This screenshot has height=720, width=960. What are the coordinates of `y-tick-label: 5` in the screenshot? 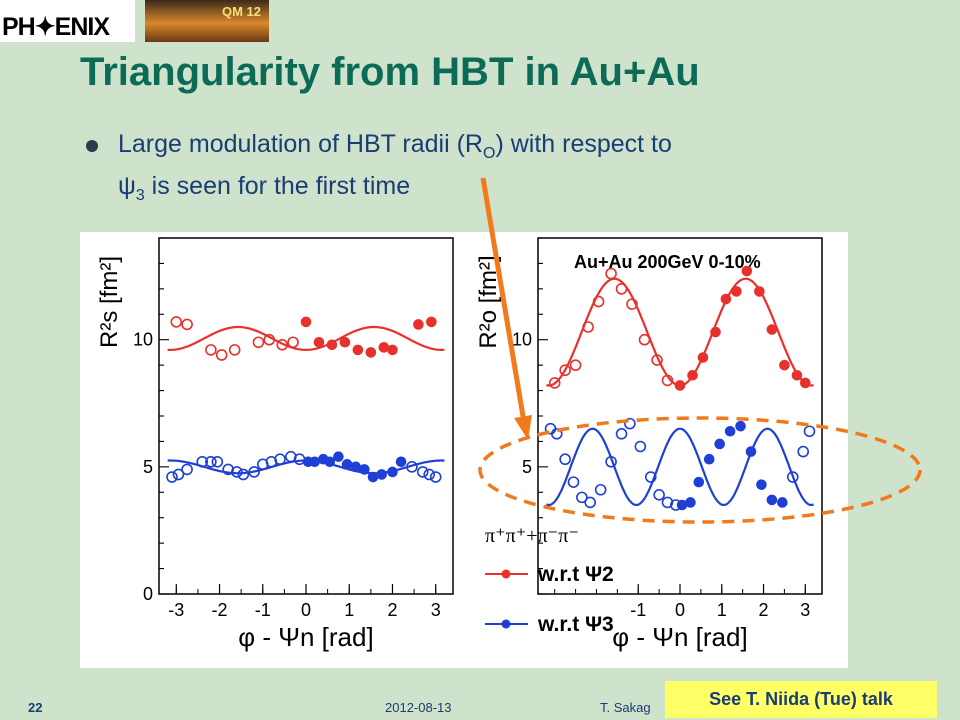 It's located at (148, 467).